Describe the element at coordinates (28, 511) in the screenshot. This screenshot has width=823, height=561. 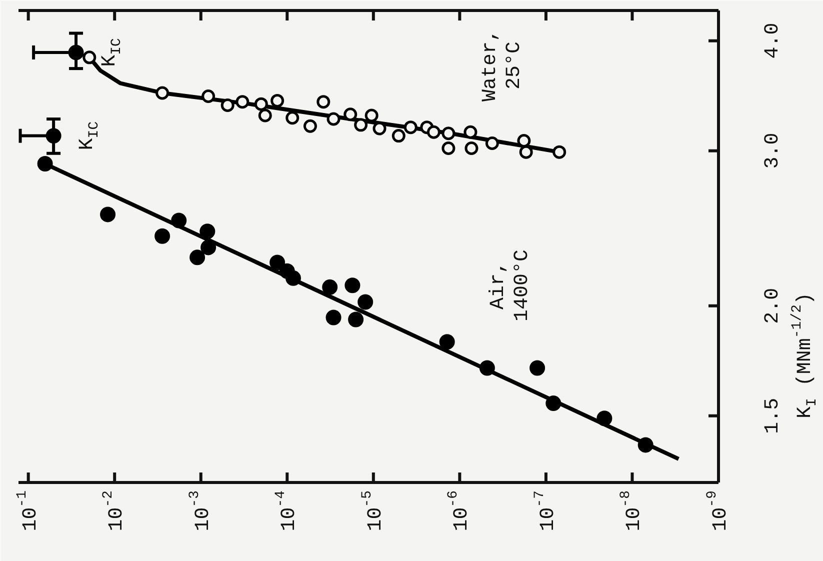
I see `x-tick-label: 10-1` at that location.